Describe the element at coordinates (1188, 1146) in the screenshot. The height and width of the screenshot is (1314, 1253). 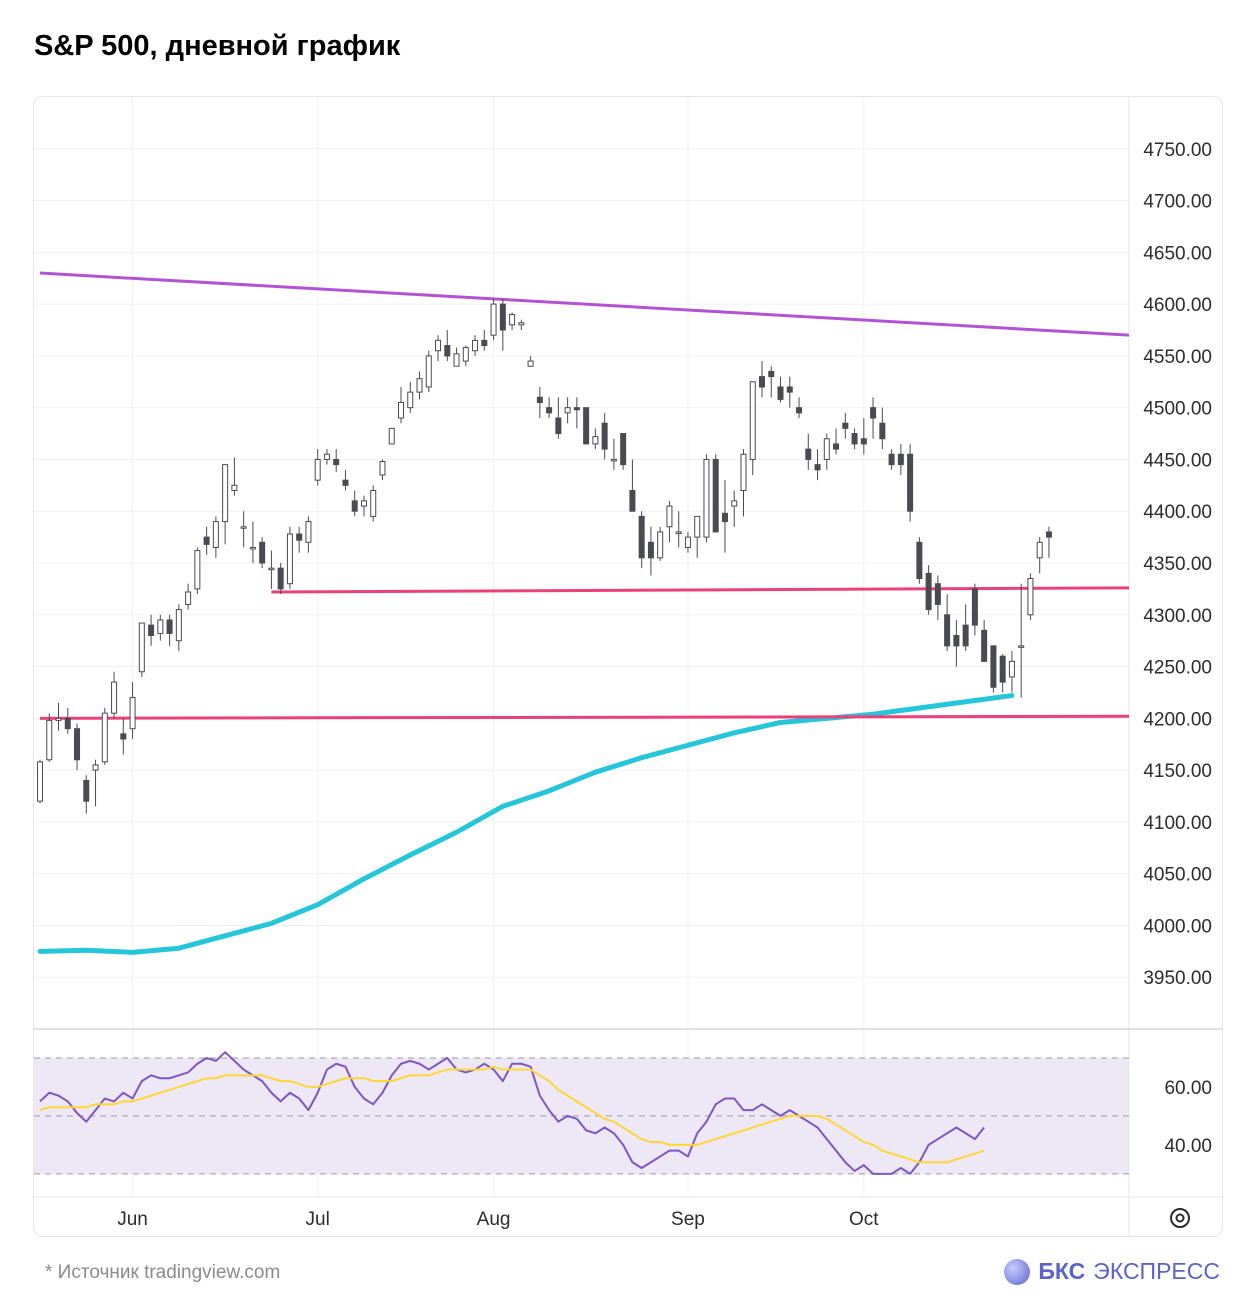
I see `rsi-axis-tick-label: 40.00` at that location.